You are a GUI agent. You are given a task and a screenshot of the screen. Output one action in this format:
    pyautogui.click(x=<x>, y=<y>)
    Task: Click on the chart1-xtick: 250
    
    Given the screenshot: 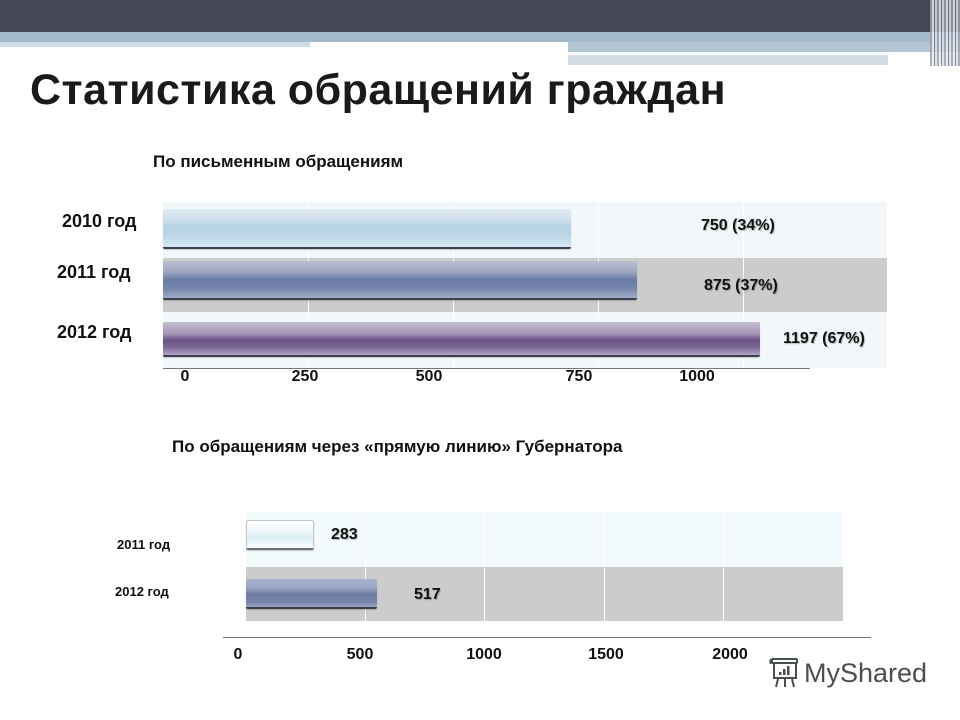 What is the action you would take?
    pyautogui.click(x=305, y=376)
    